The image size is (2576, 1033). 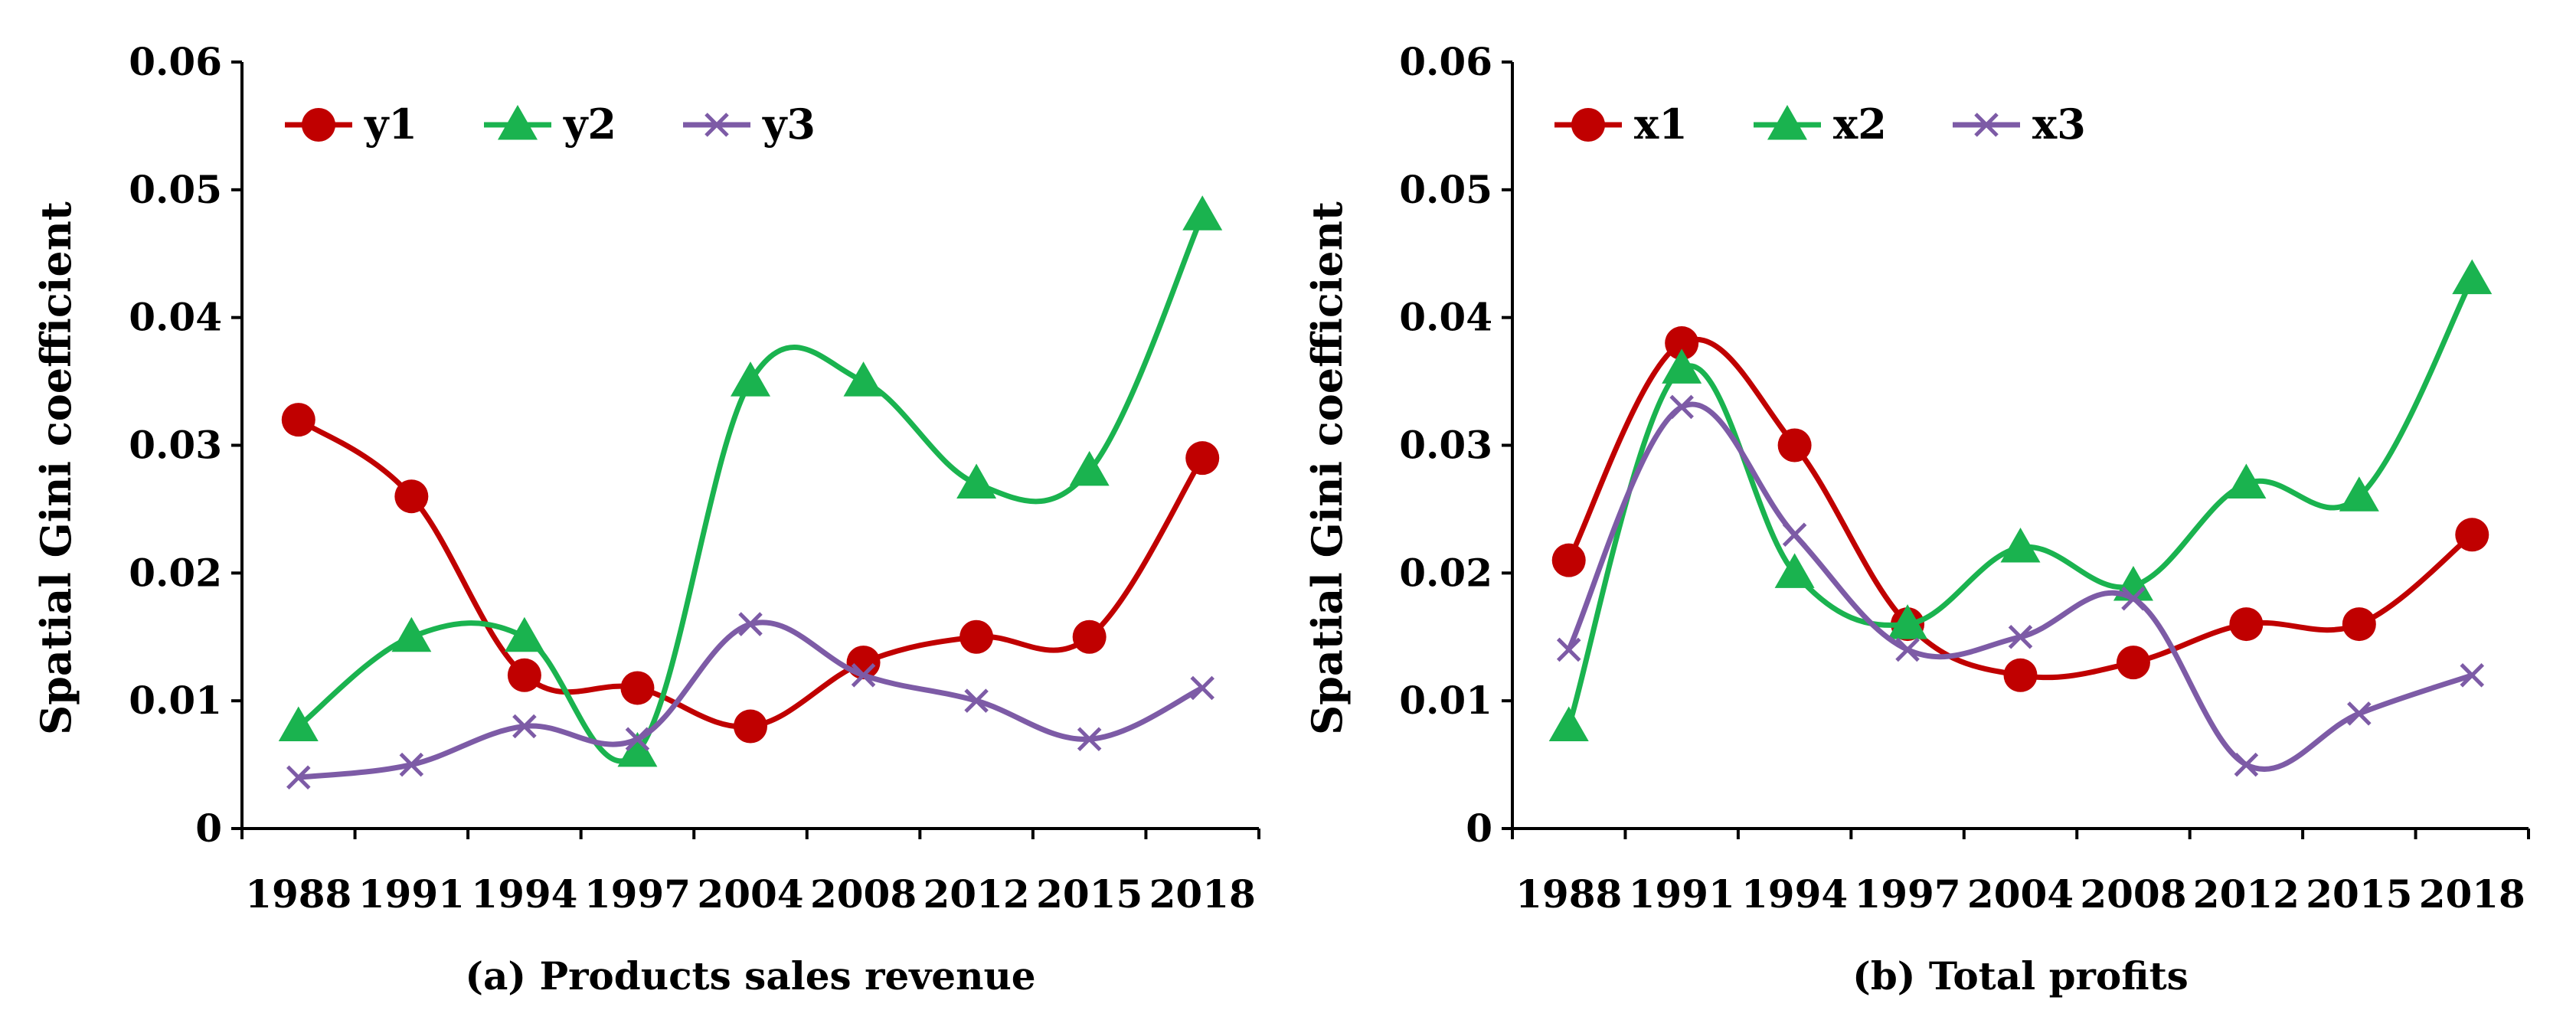 I want to click on legend-marker-y2, so click(x=518, y=122).